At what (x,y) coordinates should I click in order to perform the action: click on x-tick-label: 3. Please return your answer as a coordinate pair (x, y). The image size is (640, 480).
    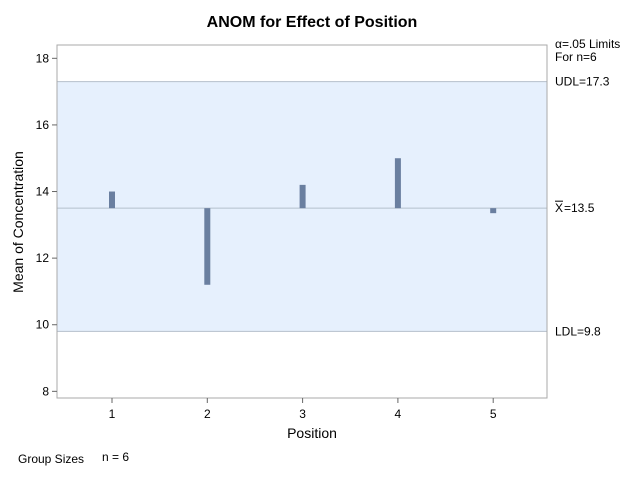
    Looking at the image, I should click on (302, 414).